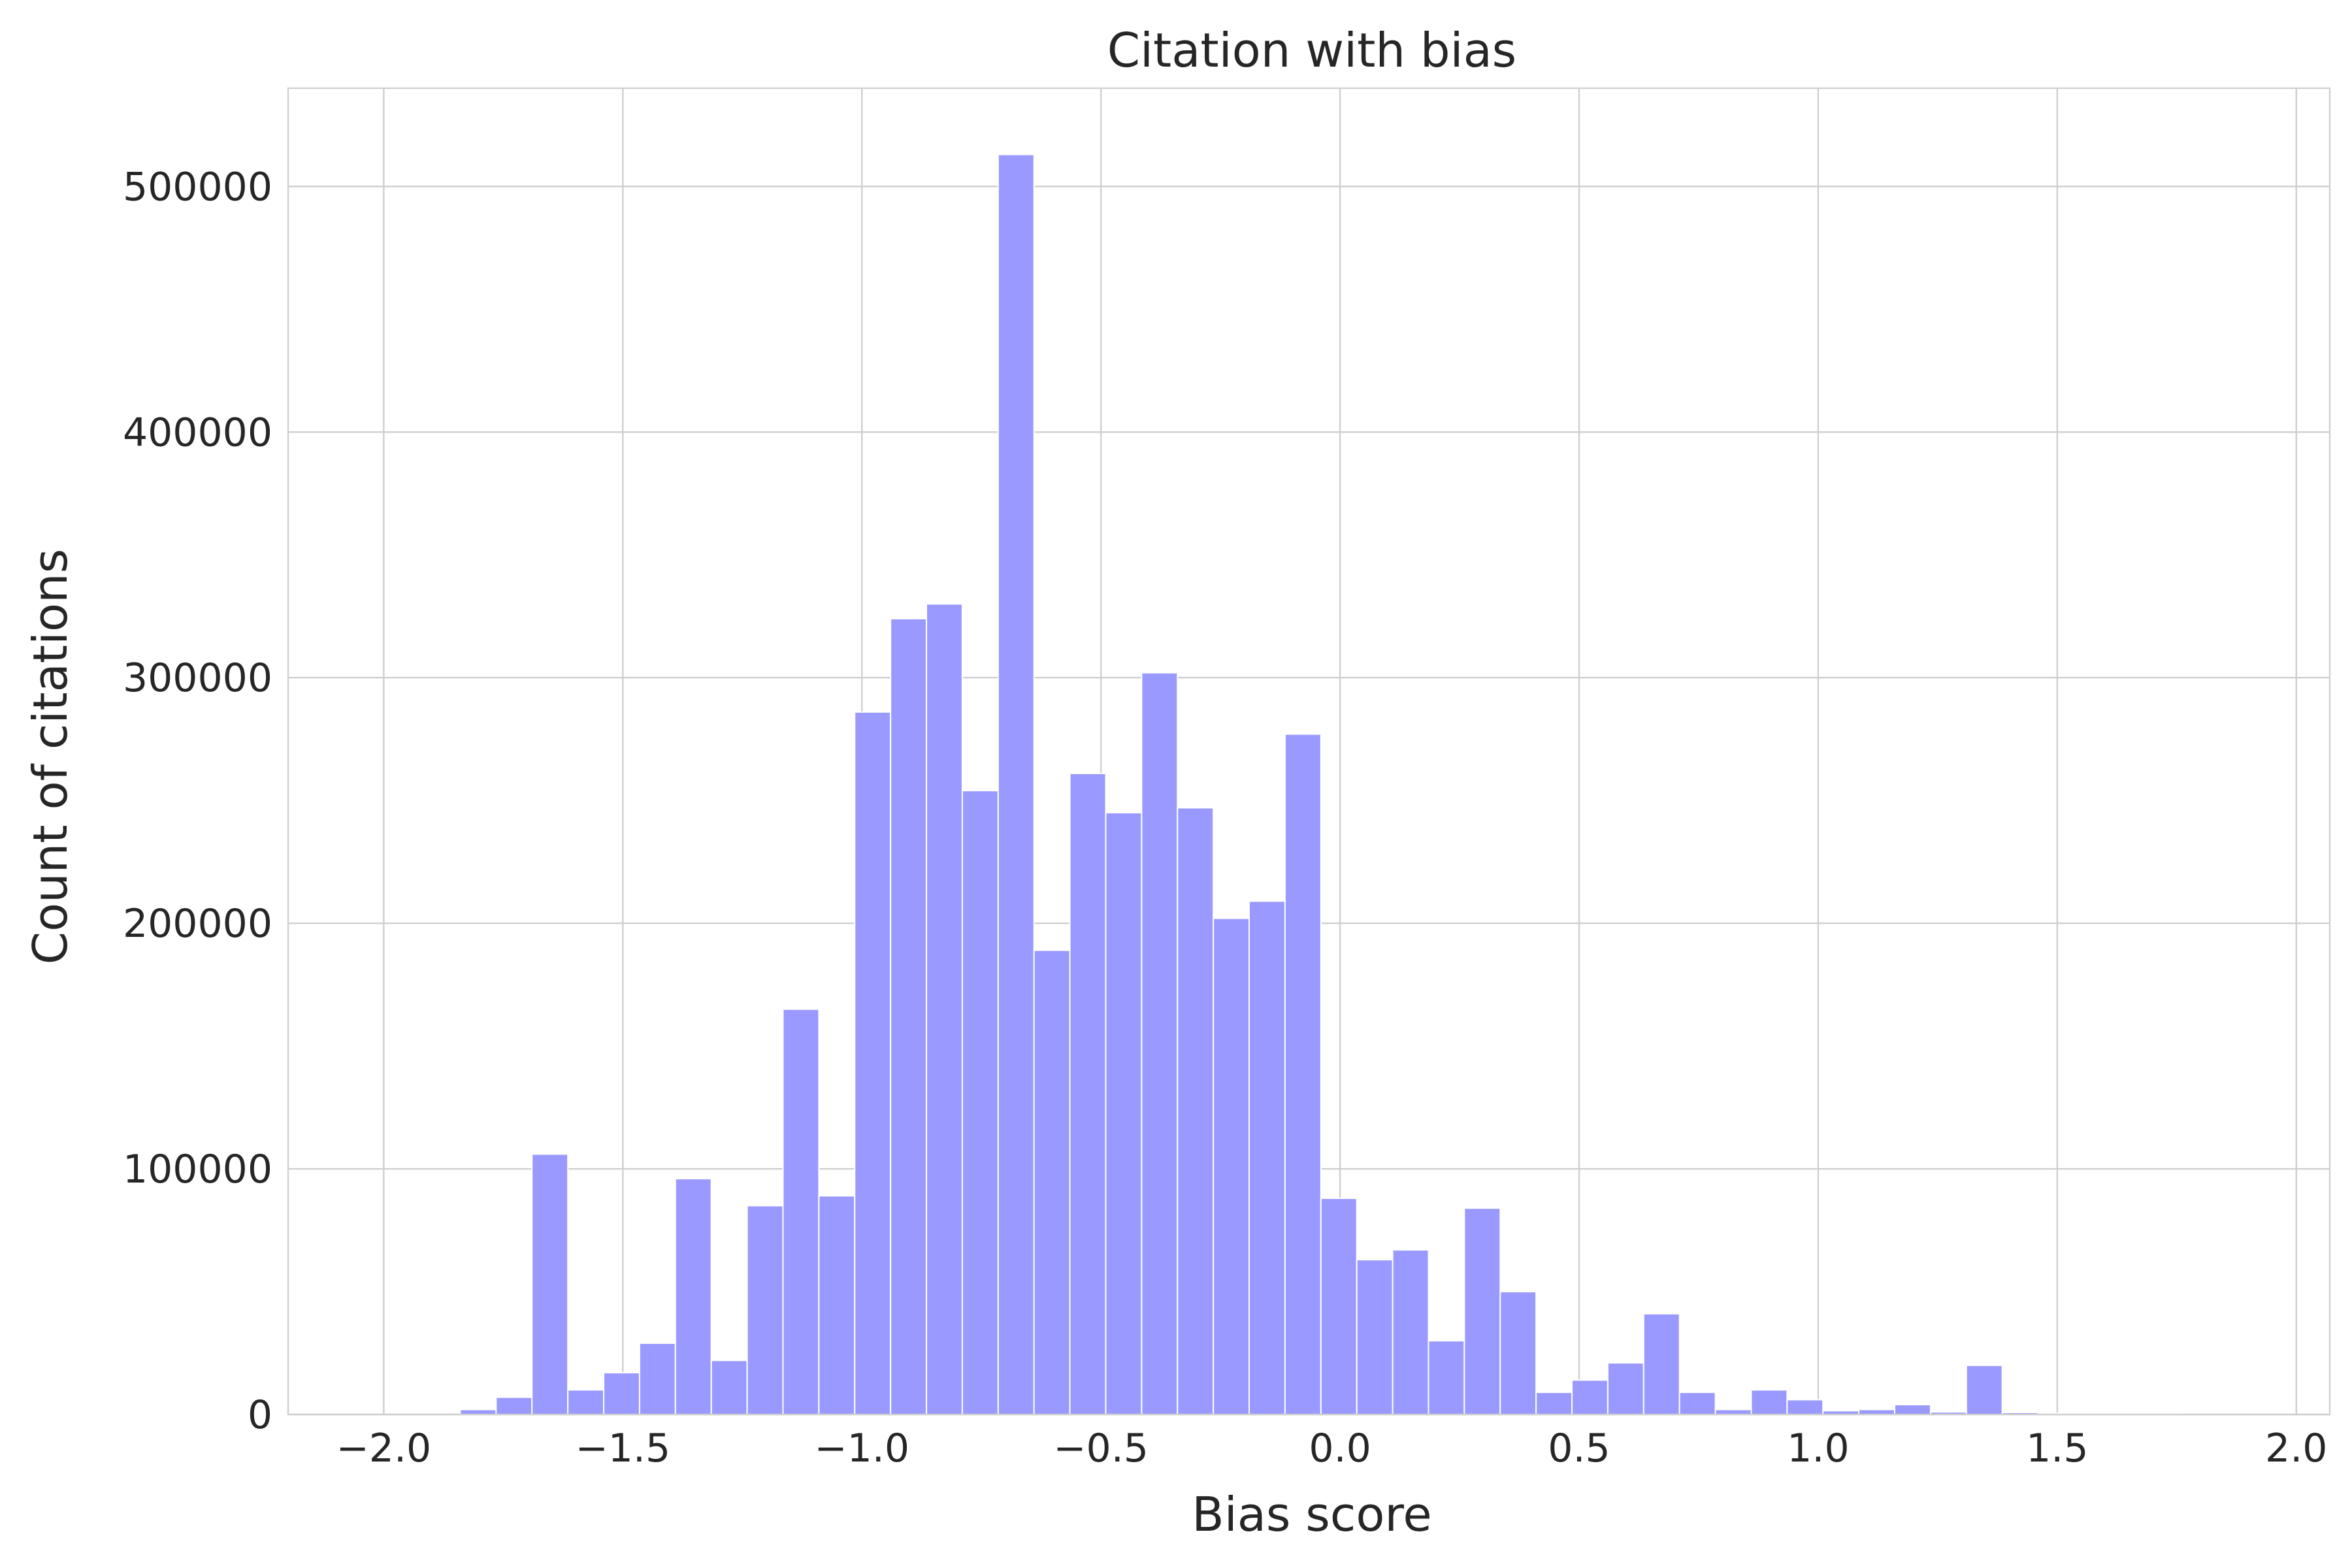 The height and width of the screenshot is (1568, 2352). I want to click on x-axis-ticks: −2.0 −1.5 −1.0 −0.5 0.0 0.5 1.0 1.5 2.0, so click(1332, 1448).